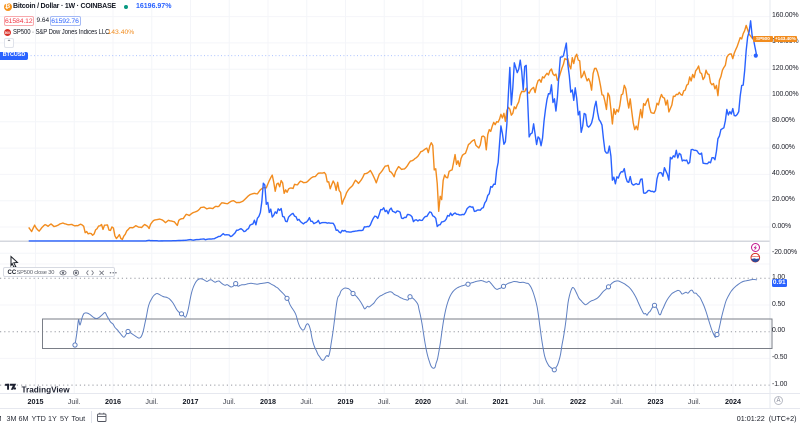 The image size is (800, 425). I want to click on svg-text: TradingView, so click(46, 389).